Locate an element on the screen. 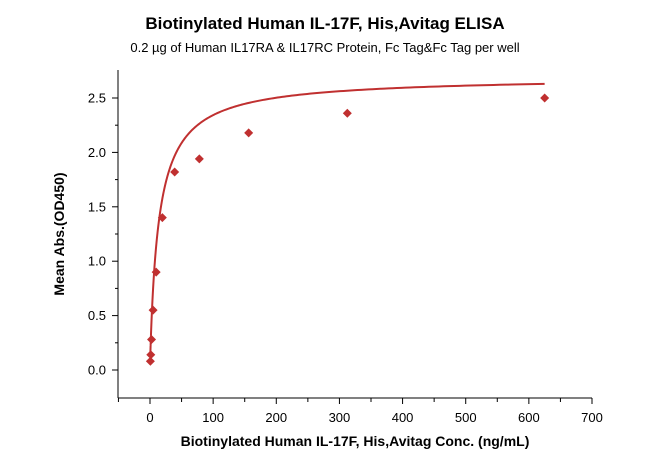 The image size is (650, 464). y-tick-label: 2.5 is located at coordinates (97, 98).